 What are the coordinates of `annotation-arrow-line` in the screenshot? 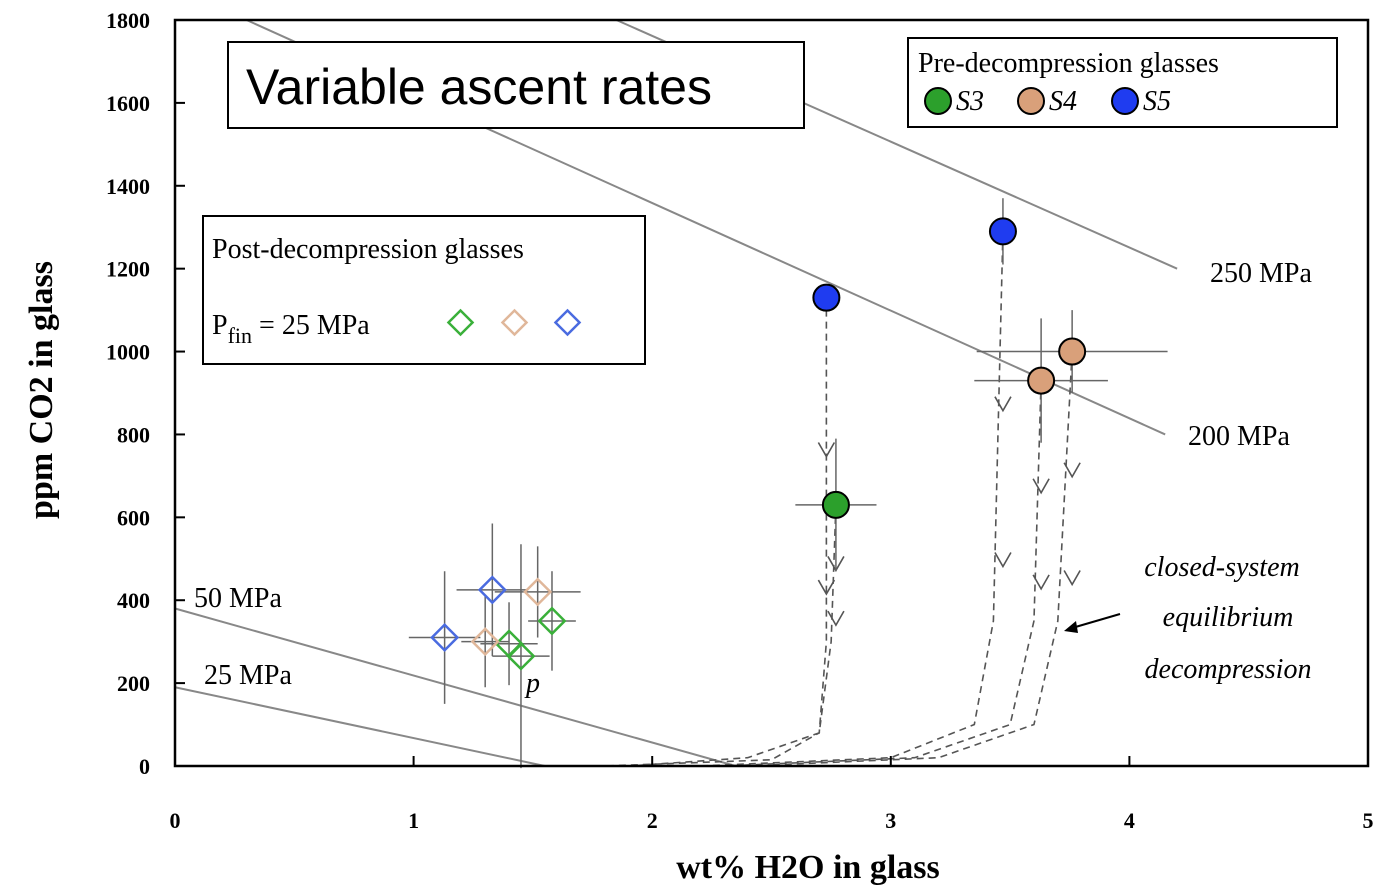 It's located at (1096, 621).